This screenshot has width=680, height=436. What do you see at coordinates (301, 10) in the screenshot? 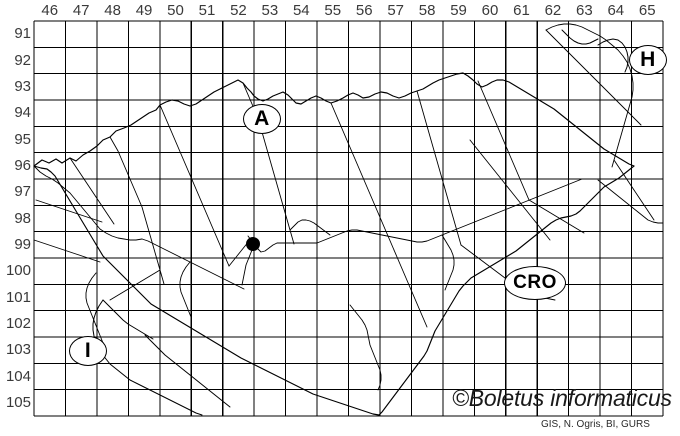
I see `x-axis-tick-label: 54` at bounding box center [301, 10].